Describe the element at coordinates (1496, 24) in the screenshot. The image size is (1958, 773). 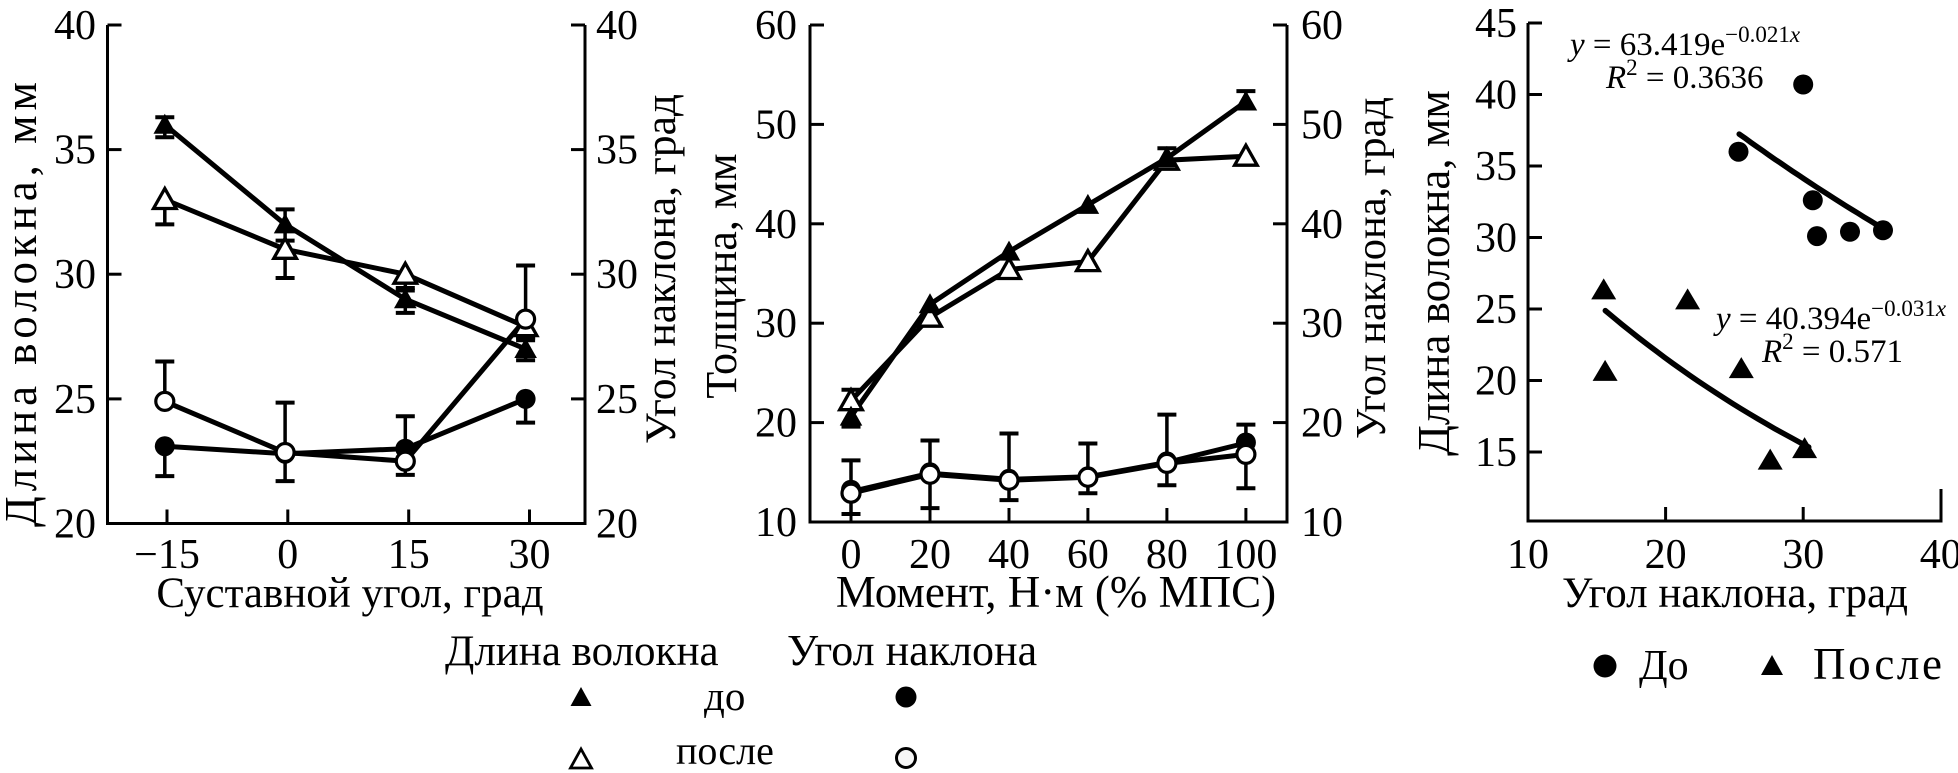
I see `svg-text: 45` at that location.